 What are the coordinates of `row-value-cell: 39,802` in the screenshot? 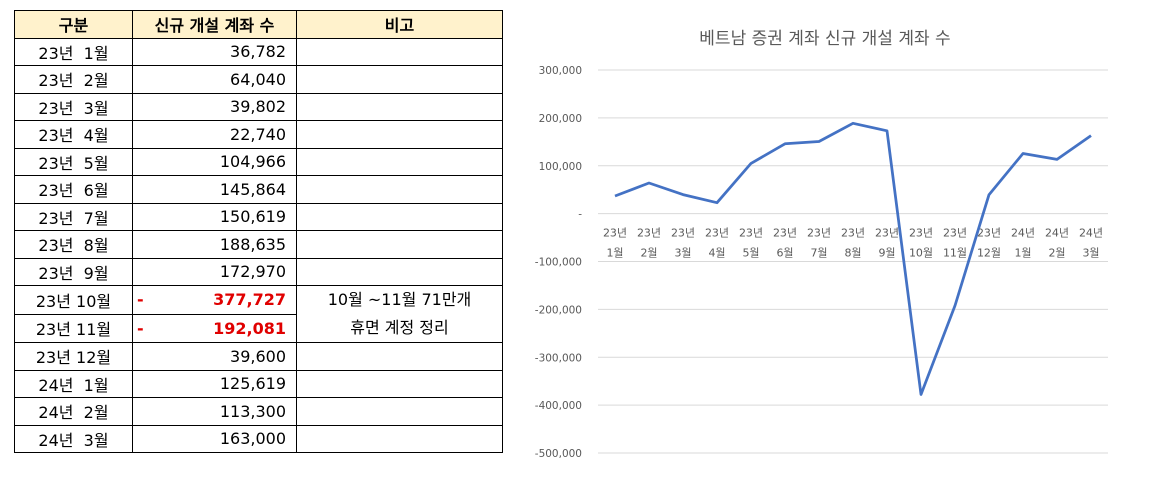 It's located at (215, 107).